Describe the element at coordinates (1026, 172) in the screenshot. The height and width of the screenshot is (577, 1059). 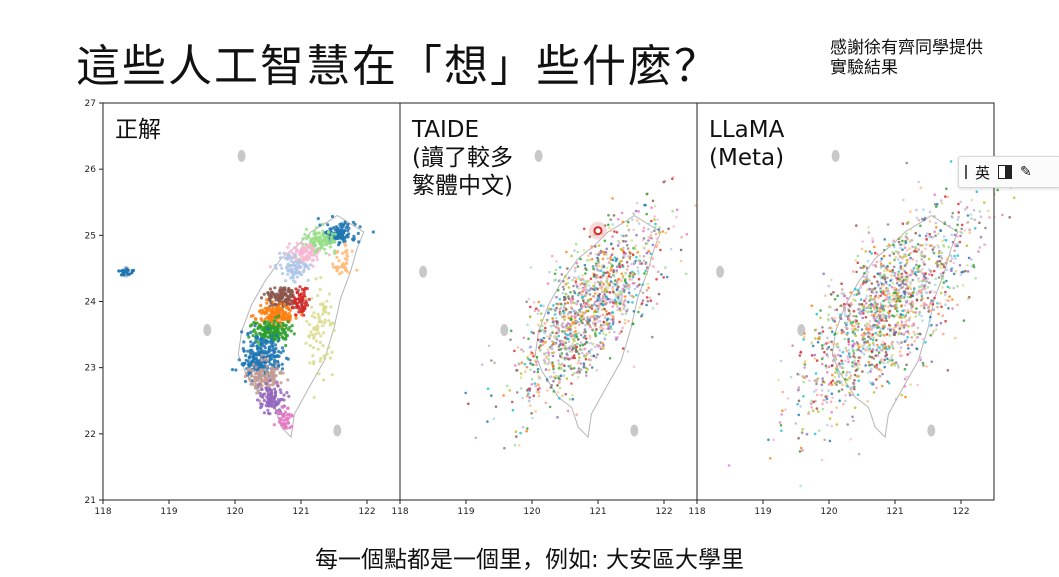
I see `settings-icon: ✎` at that location.